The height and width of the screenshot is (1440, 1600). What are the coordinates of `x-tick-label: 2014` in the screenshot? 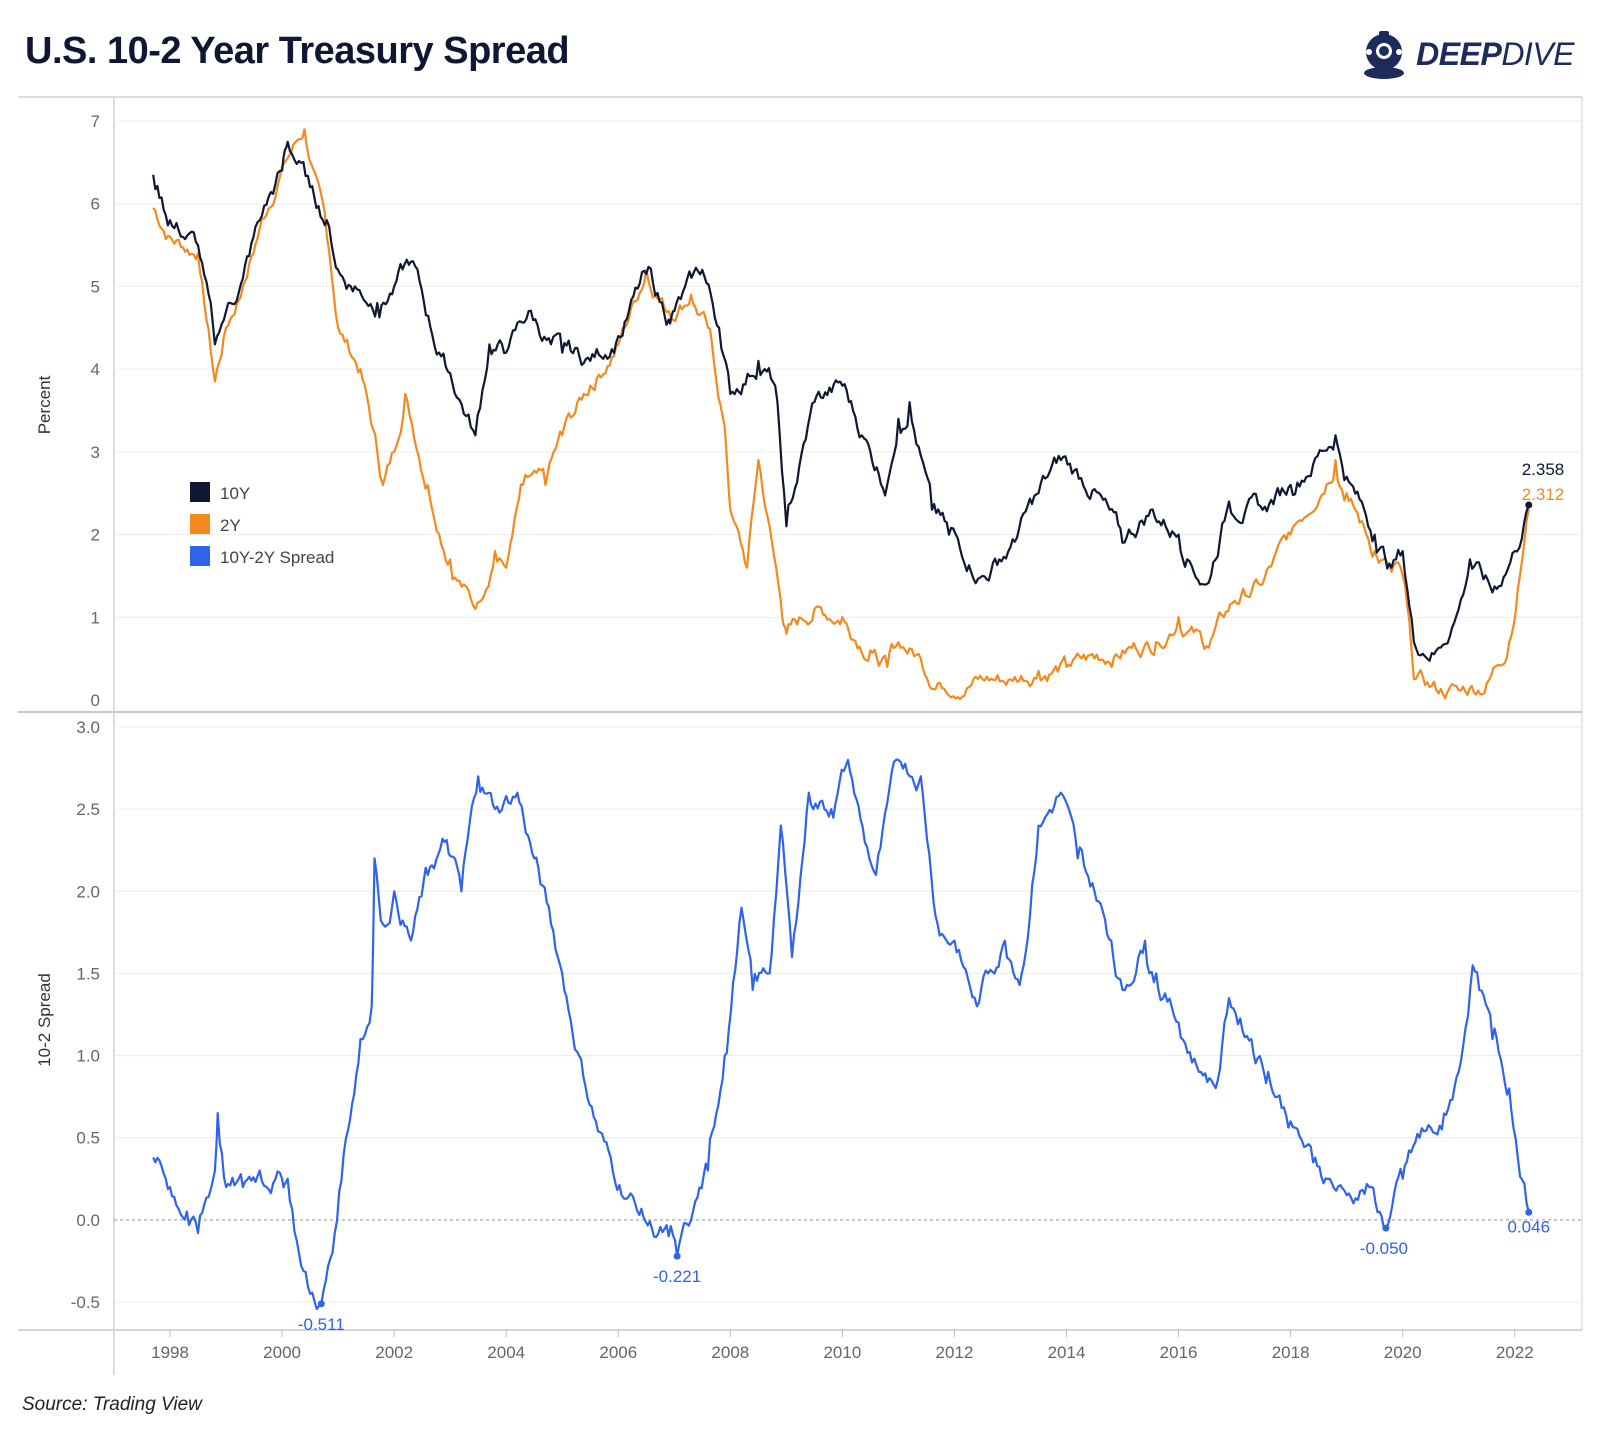 It's located at (1067, 1352).